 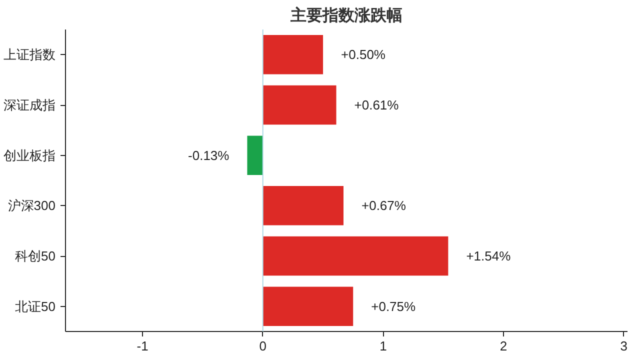 What do you see at coordinates (30, 155) in the screenshot?
I see `y-tick-label: 创业板指` at bounding box center [30, 155].